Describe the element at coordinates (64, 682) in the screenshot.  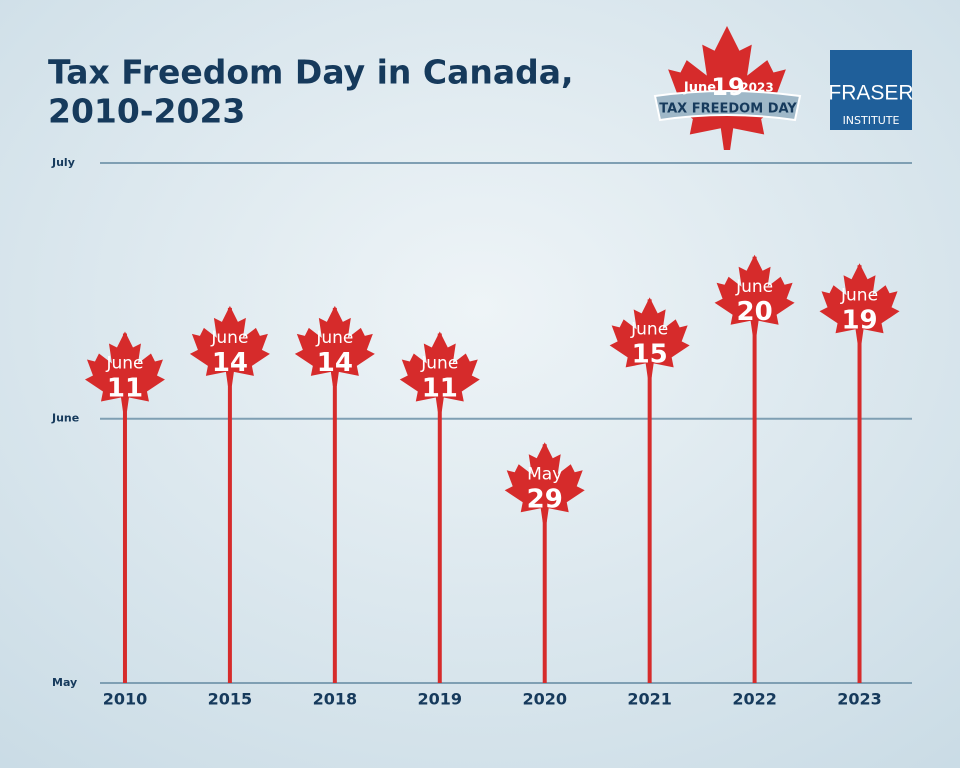
I see `y-tick-label: May` at that location.